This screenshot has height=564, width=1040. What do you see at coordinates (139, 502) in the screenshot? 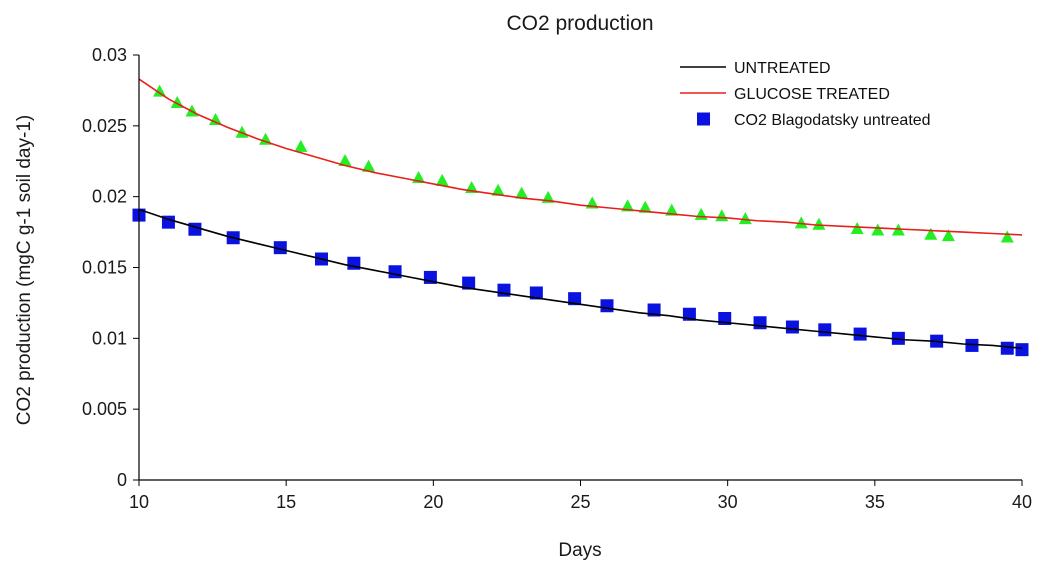
I see `x-tick-label: 10` at bounding box center [139, 502].